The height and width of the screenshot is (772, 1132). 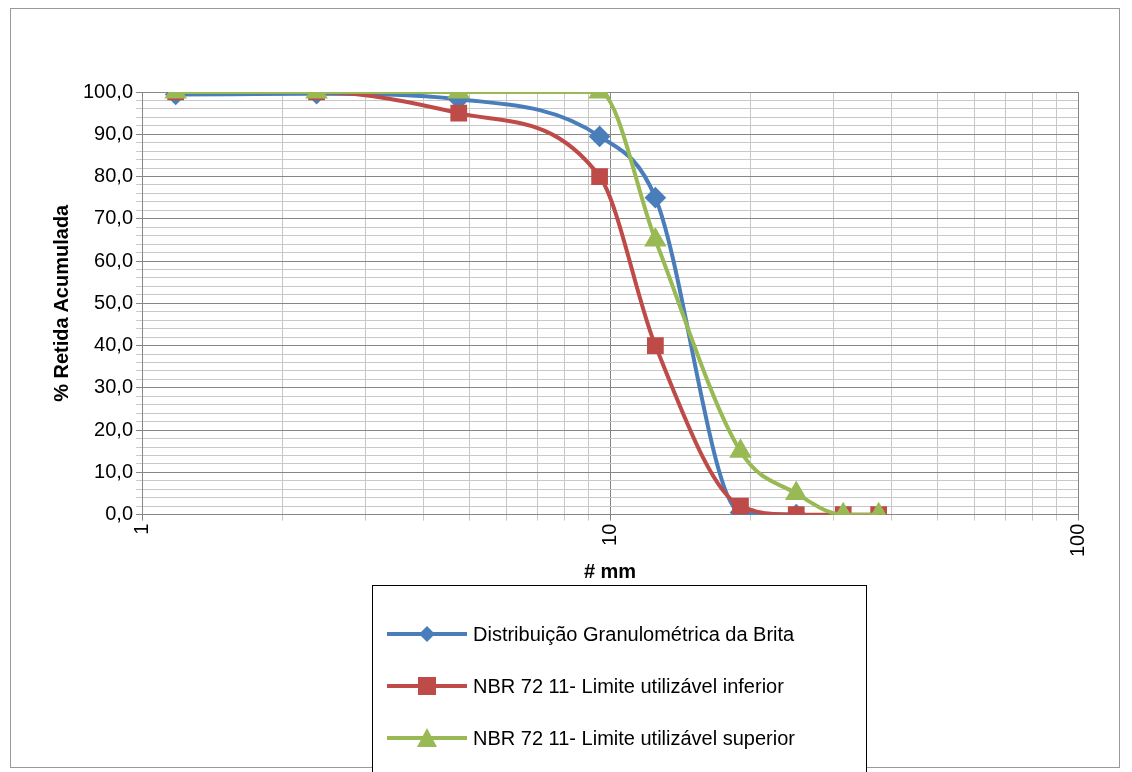 I want to click on legend-label: NBR 72 11- Limite utilizável superior, so click(x=634, y=738).